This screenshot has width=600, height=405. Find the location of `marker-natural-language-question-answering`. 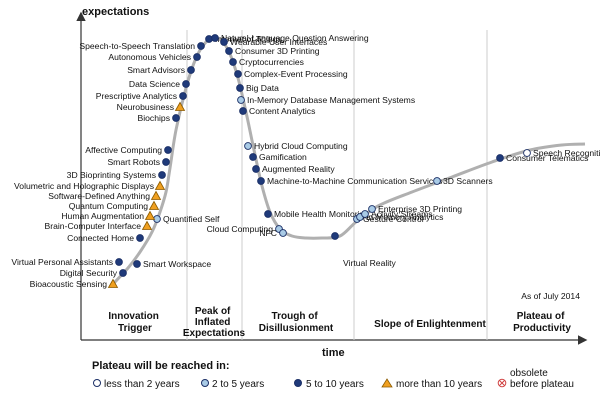

marker-natural-language-question-answering is located at coordinates (215, 38).